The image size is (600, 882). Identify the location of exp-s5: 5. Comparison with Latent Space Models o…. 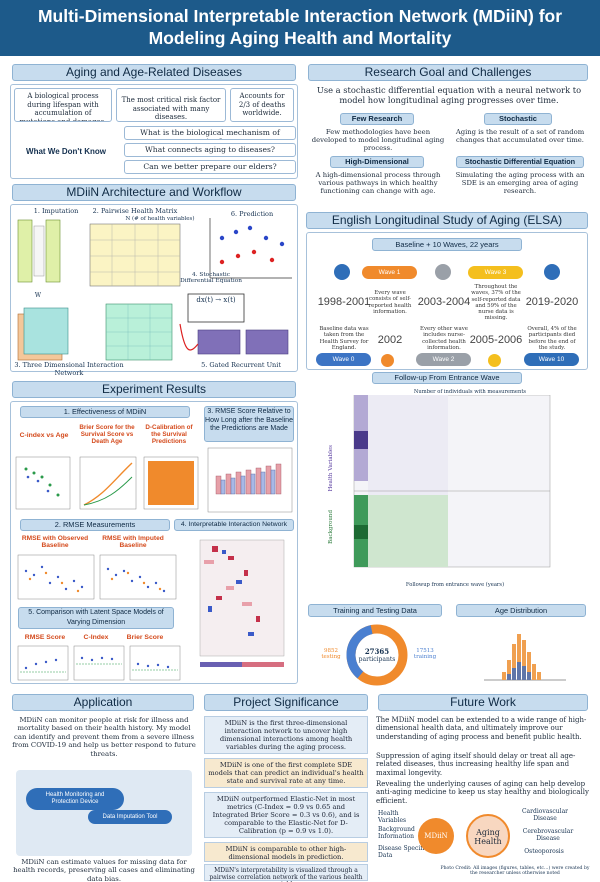
(96, 618).